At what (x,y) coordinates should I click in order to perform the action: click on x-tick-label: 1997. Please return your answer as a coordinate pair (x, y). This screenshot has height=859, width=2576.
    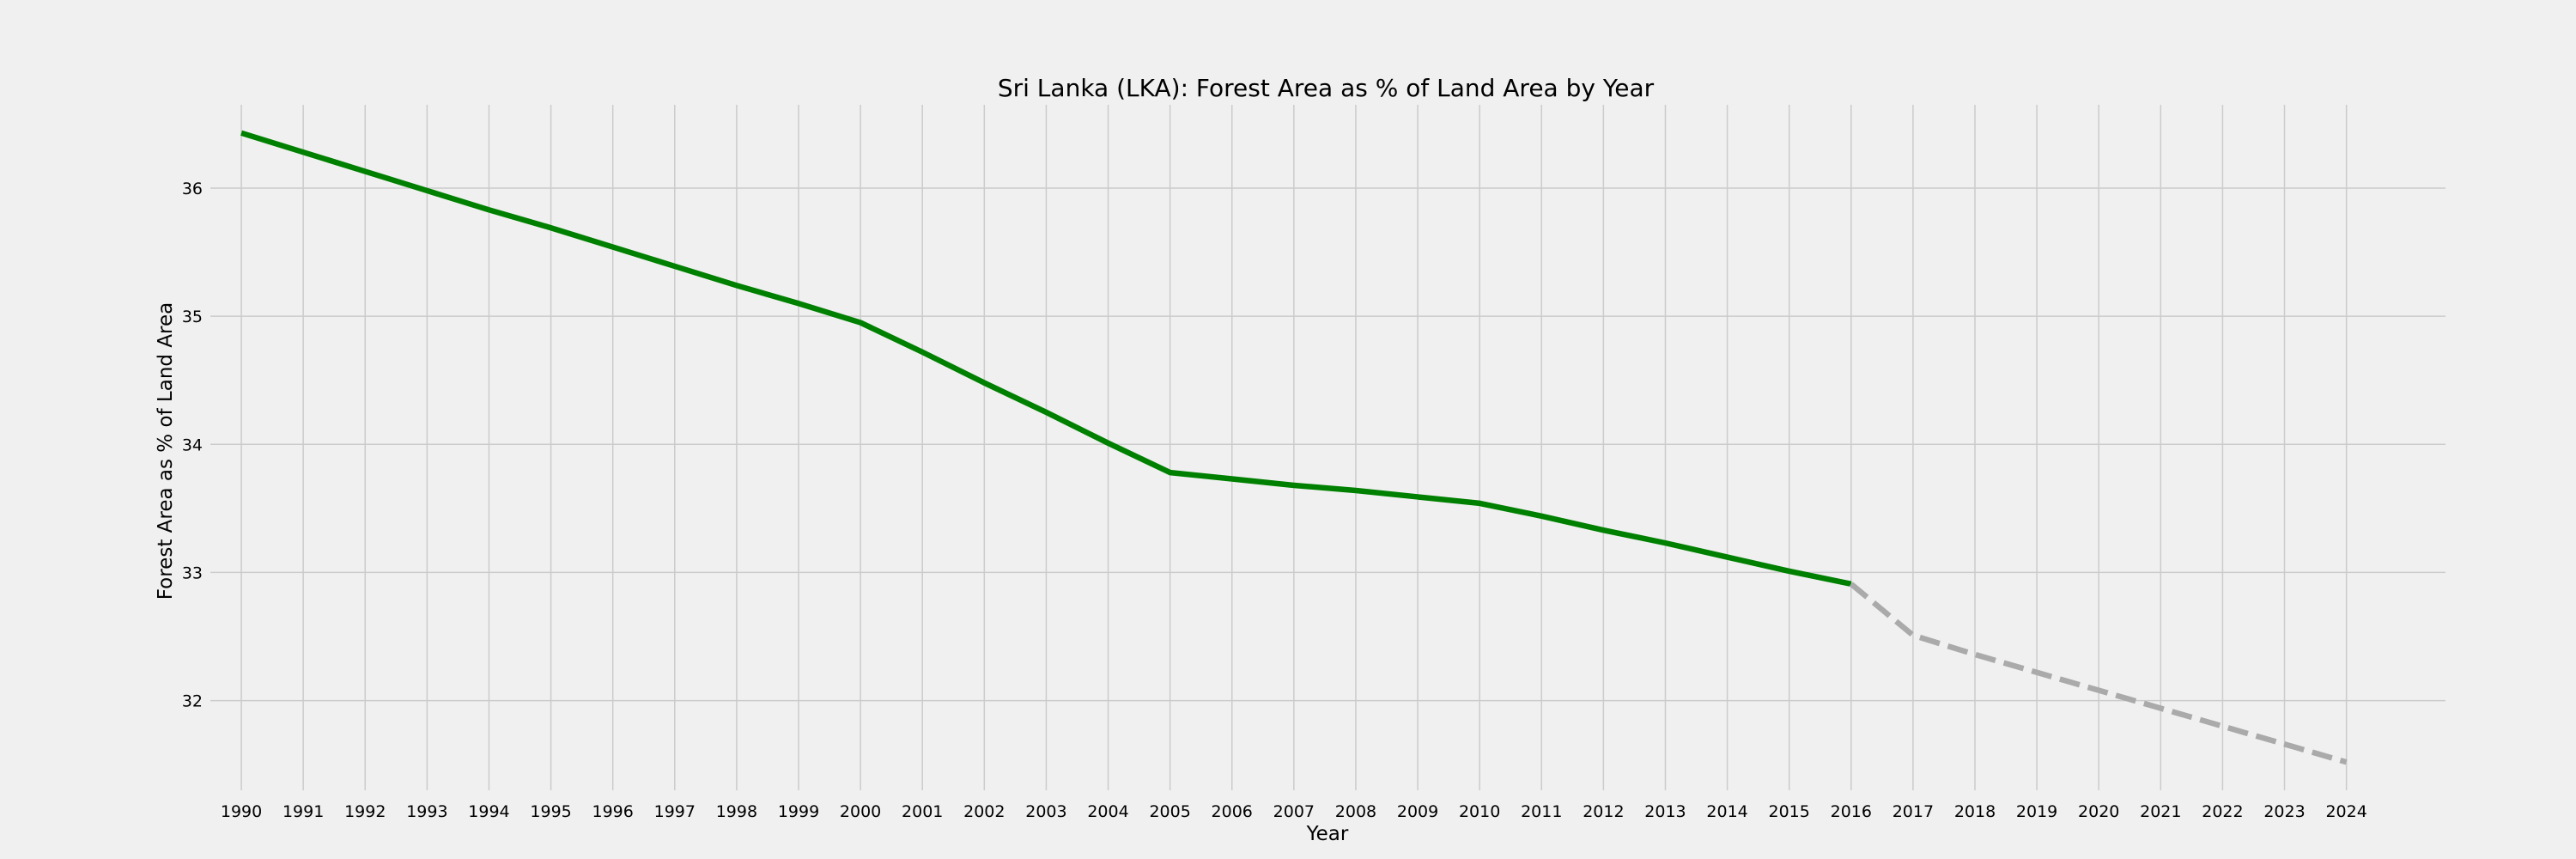
    Looking at the image, I should click on (675, 811).